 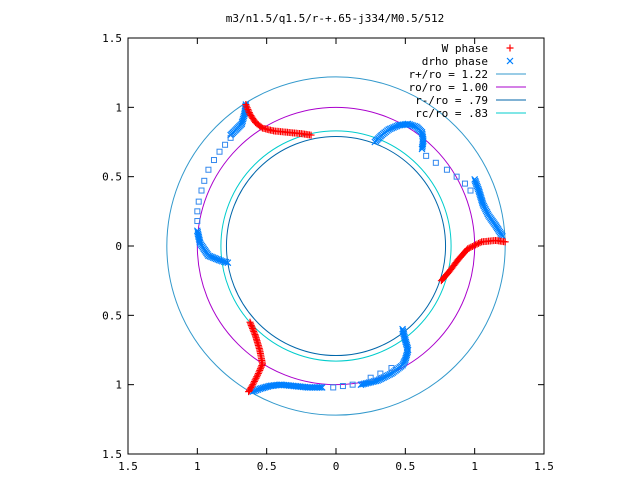 What do you see at coordinates (112, 177) in the screenshot?
I see `y-tick-label-4: 0.5` at bounding box center [112, 177].